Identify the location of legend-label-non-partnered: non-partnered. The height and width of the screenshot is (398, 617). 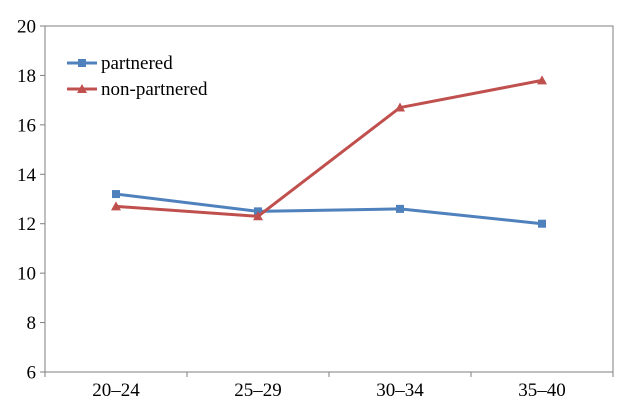
(154, 89).